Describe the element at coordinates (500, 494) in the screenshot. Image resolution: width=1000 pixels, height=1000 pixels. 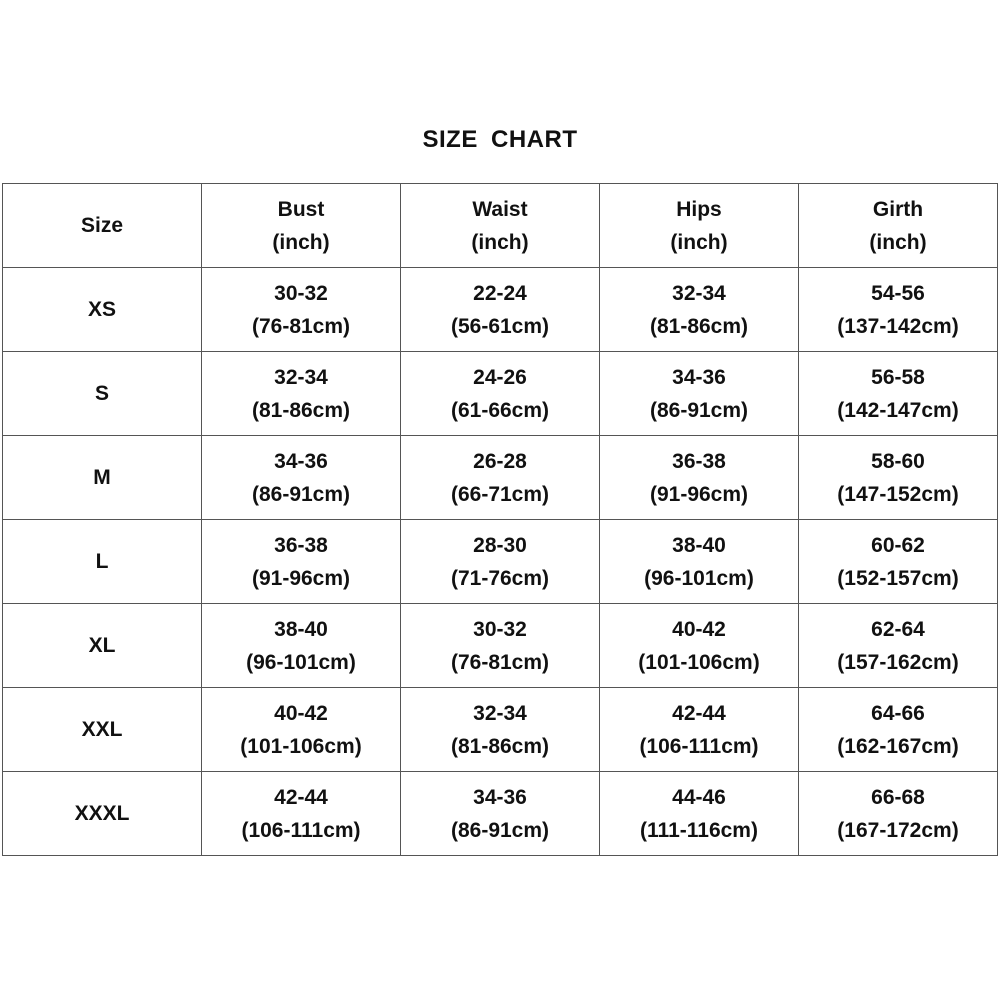
I see `cm-range: (66-71cm)` at that location.